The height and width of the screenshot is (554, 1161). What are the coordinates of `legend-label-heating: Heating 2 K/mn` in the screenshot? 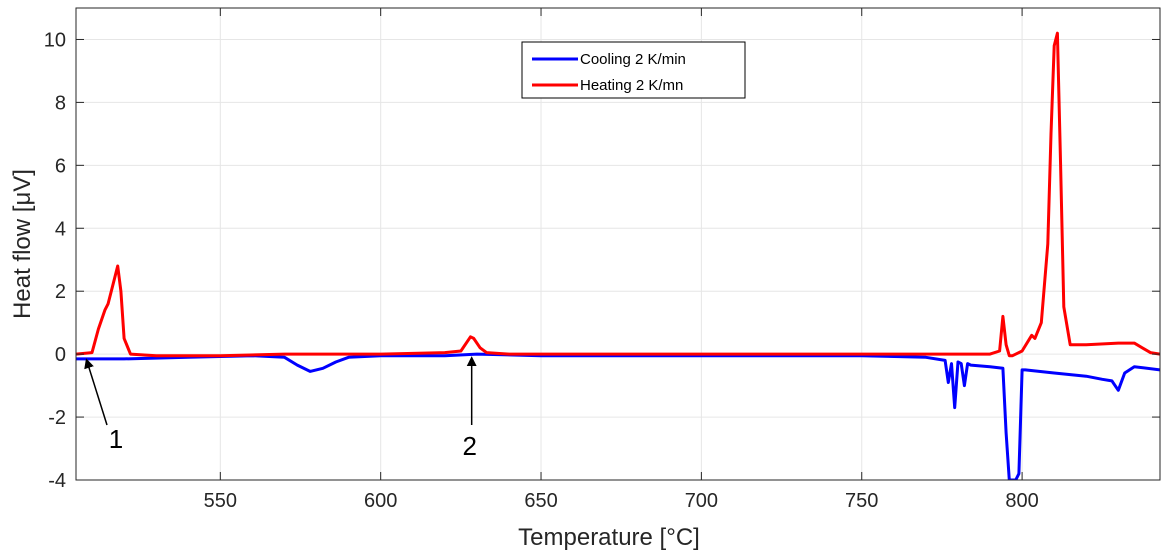 It's located at (631, 85).